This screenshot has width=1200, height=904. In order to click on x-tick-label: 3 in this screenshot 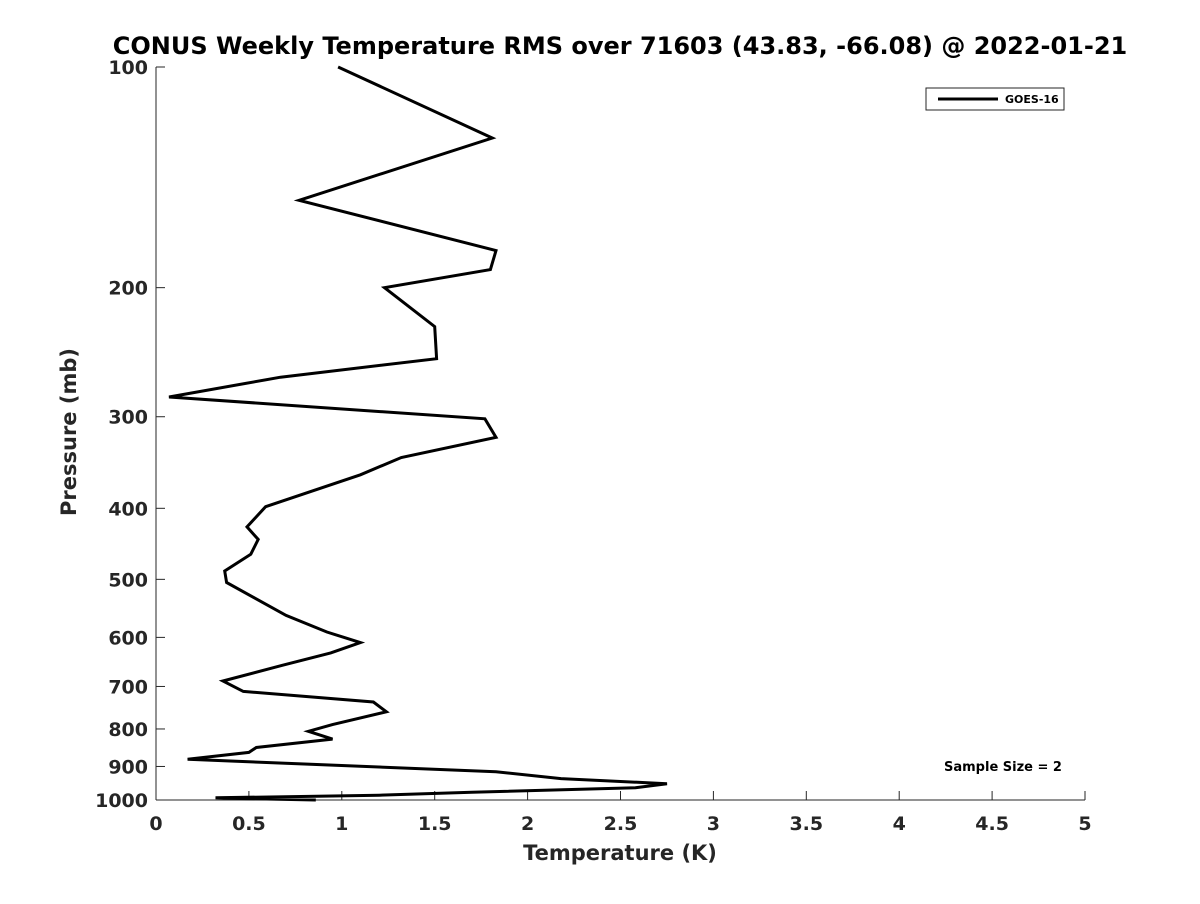, I will do `click(713, 824)`.